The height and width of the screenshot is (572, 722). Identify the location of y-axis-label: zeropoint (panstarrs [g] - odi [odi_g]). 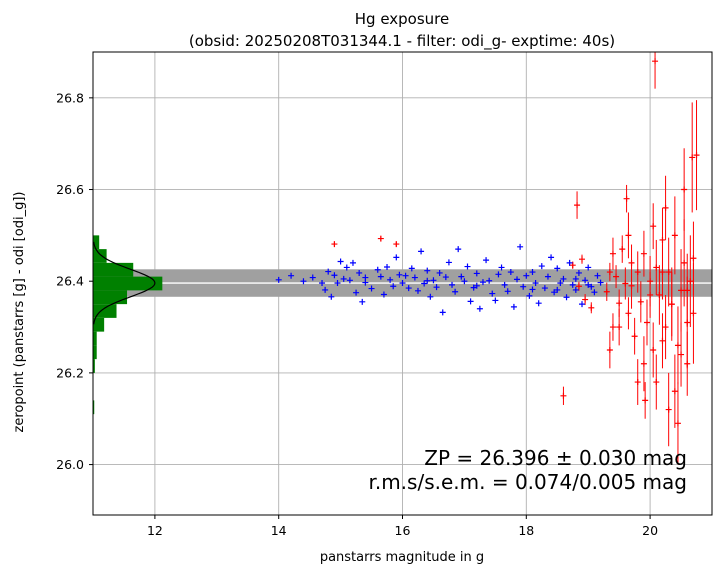
(19, 312).